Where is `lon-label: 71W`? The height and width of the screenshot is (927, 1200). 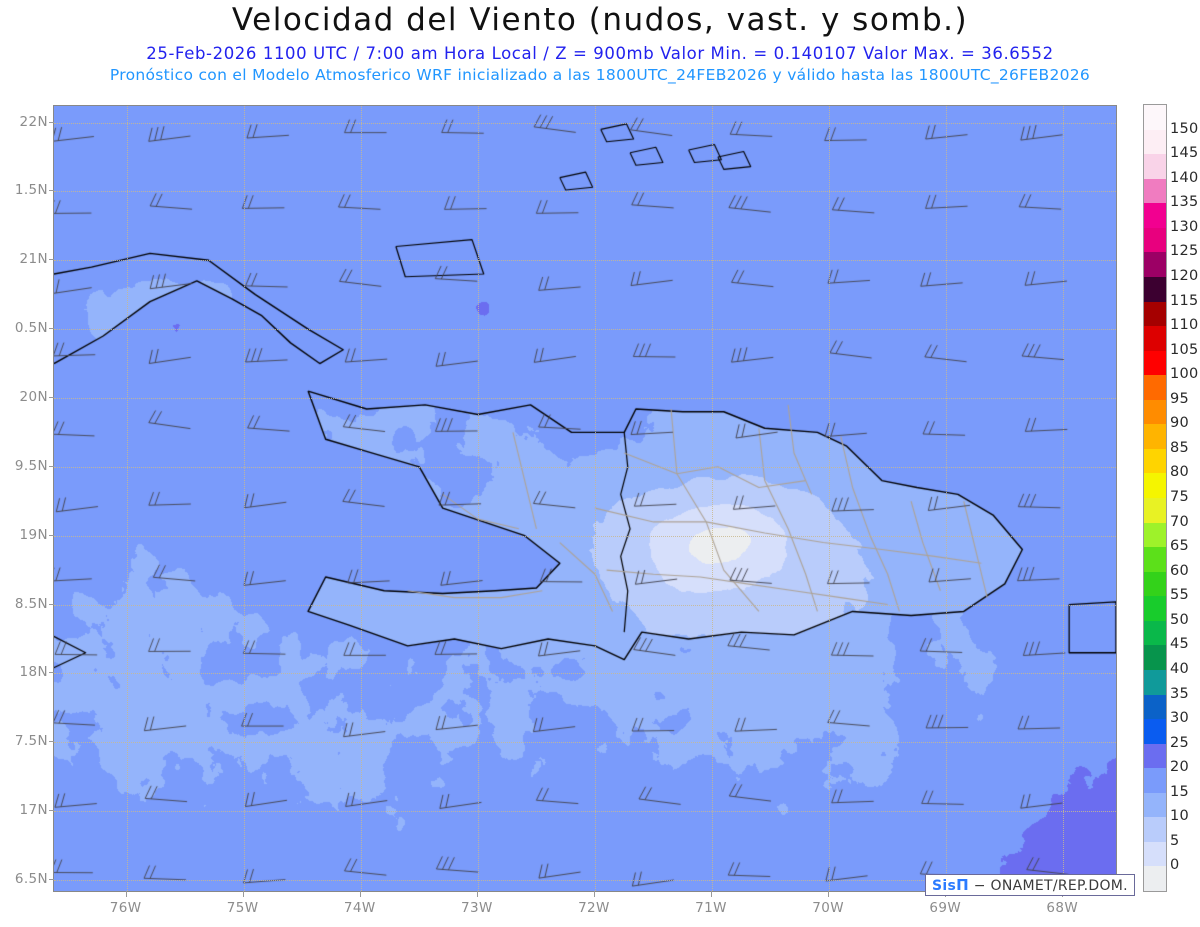
lon-label: 71W is located at coordinates (711, 908).